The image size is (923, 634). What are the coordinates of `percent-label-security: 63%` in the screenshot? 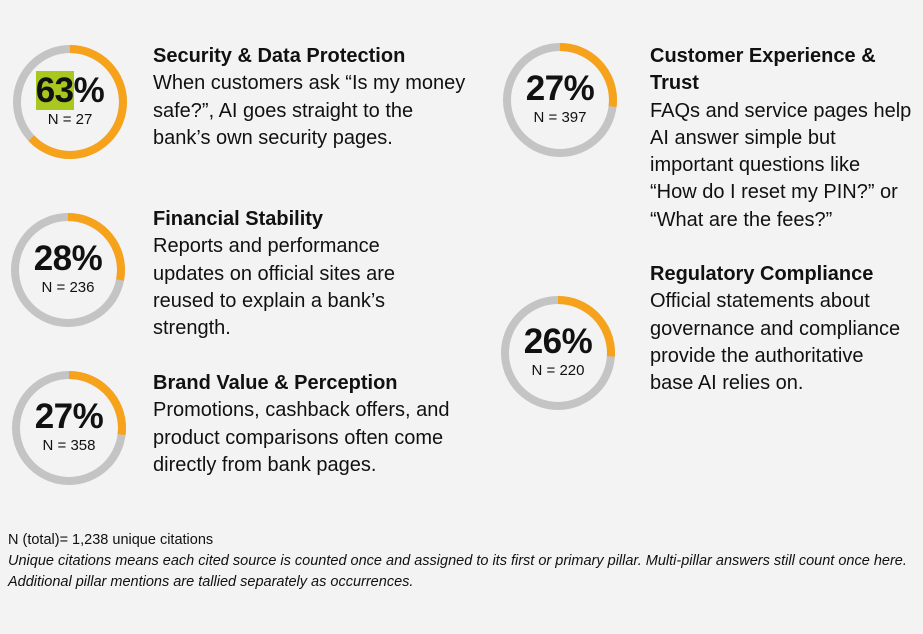 It's located at (70, 90).